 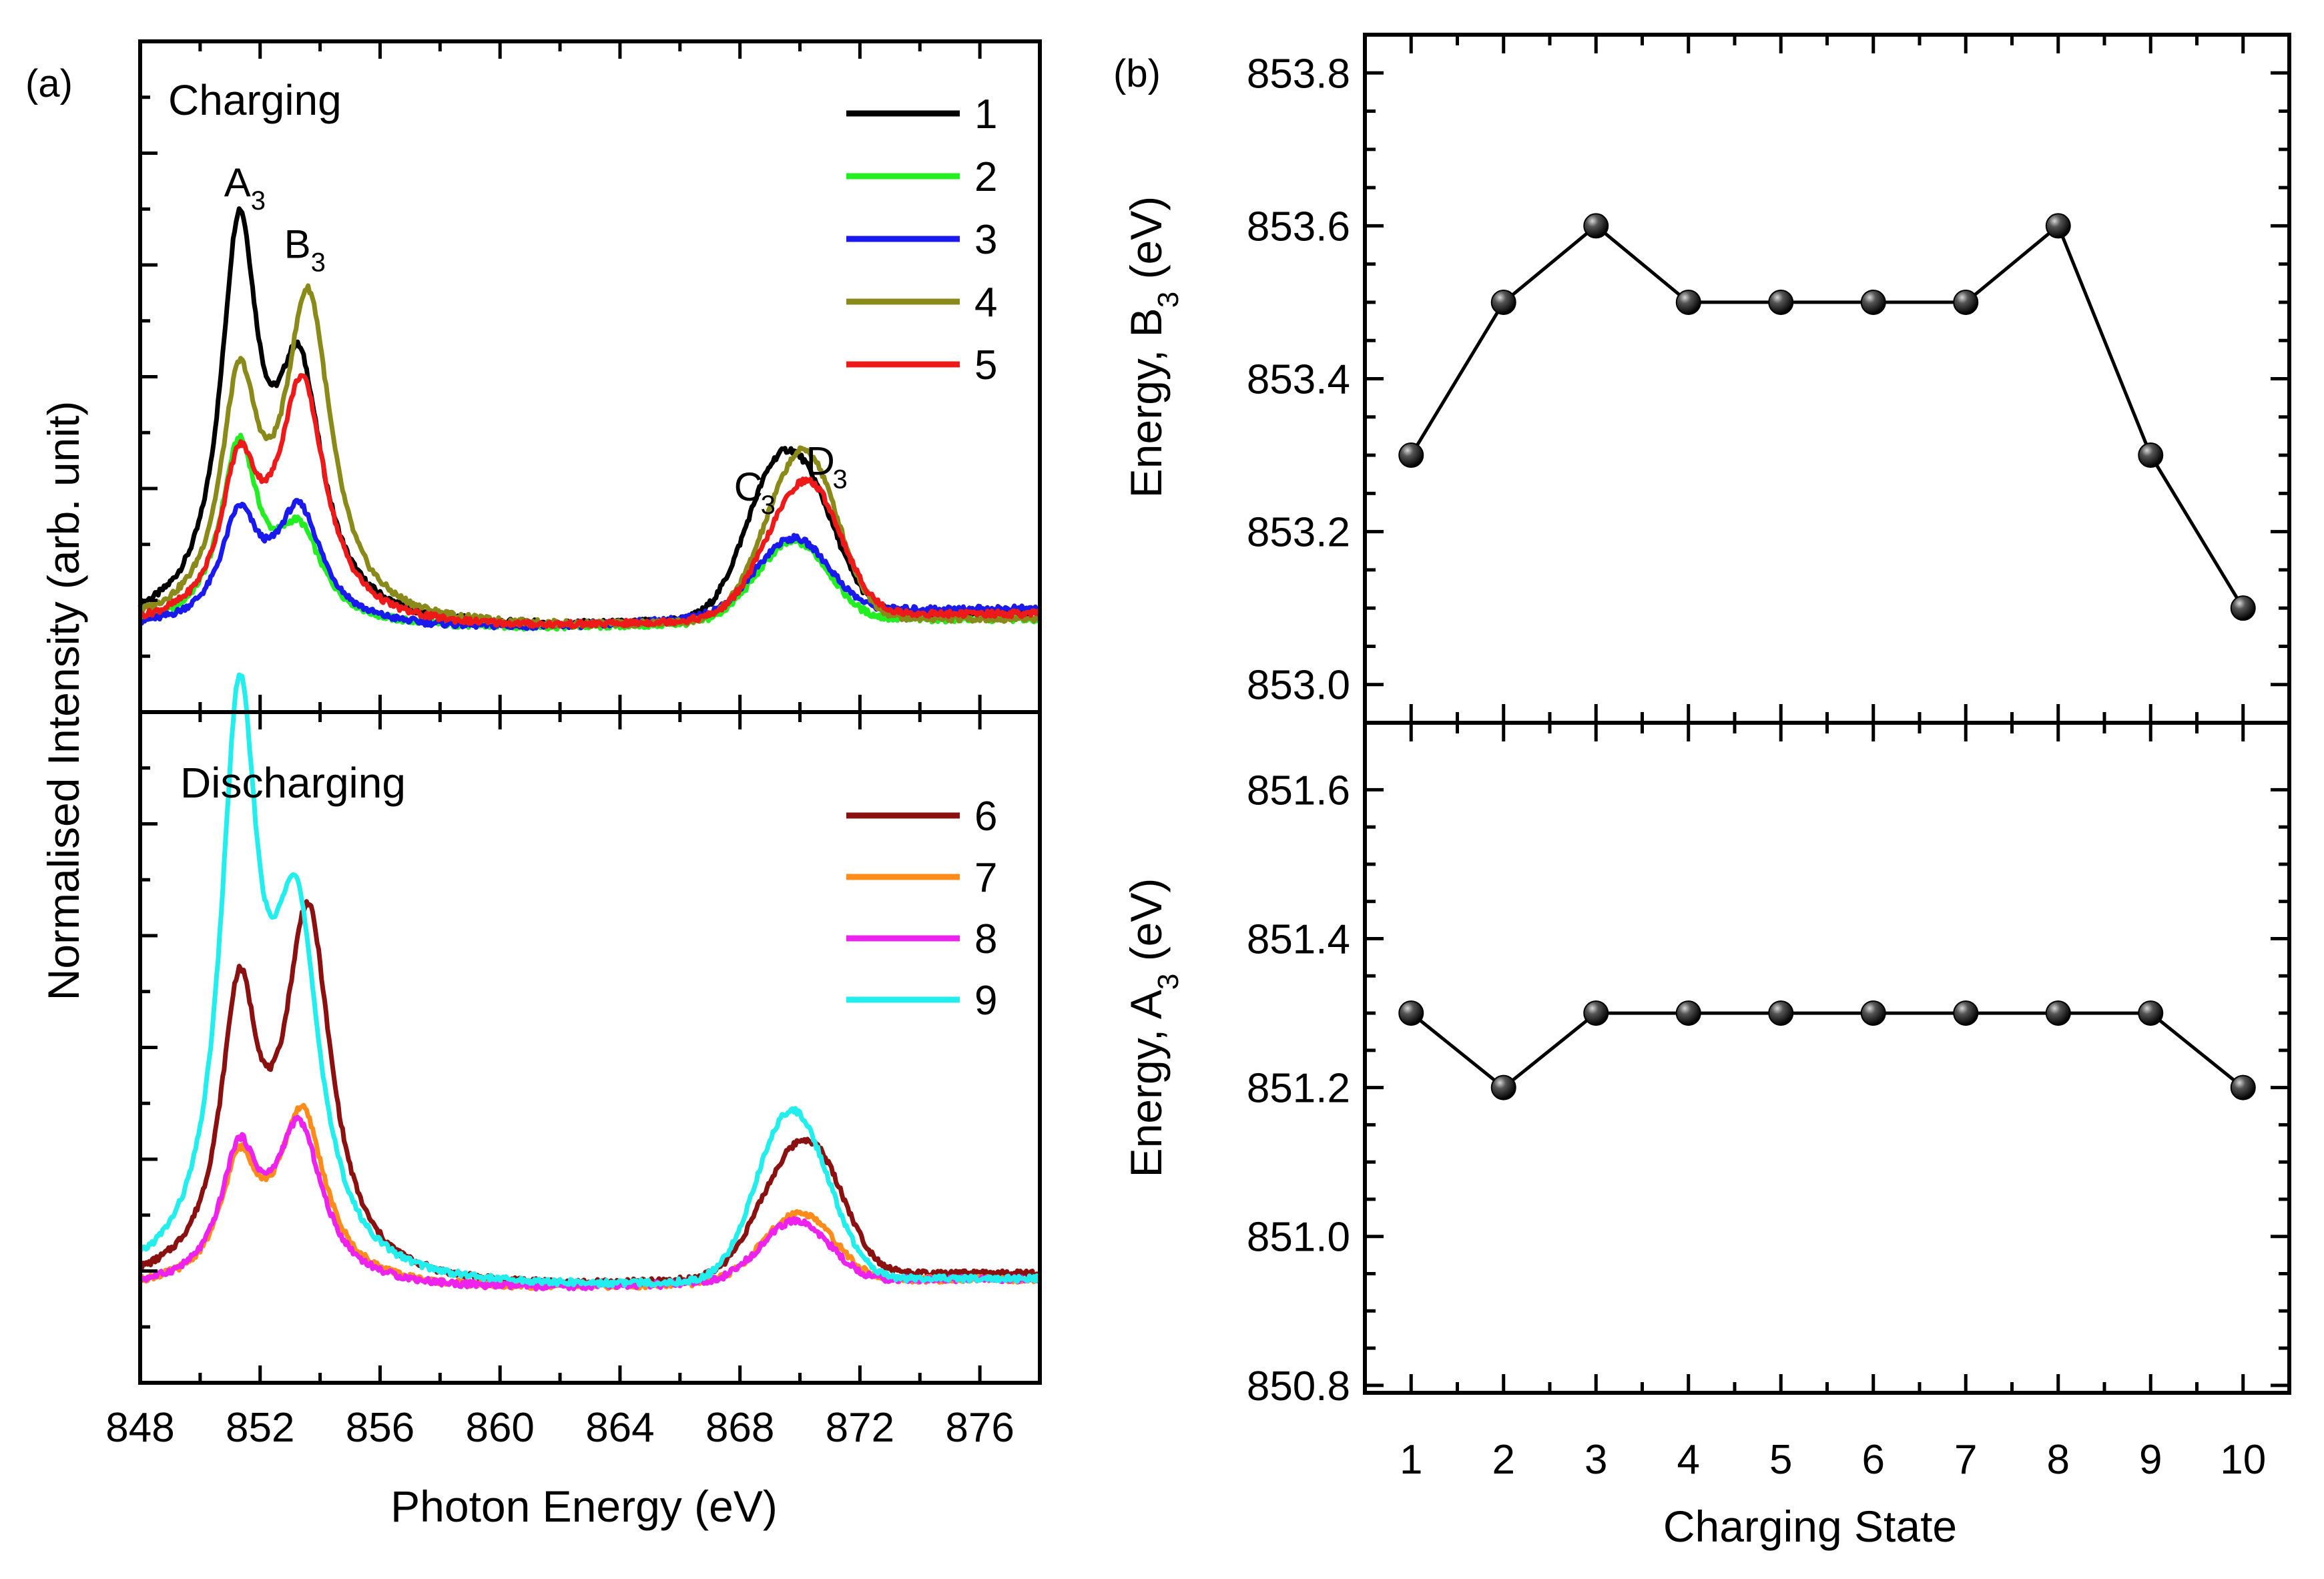 I want to click on y-tick-label: 853.0, so click(x=1298, y=686).